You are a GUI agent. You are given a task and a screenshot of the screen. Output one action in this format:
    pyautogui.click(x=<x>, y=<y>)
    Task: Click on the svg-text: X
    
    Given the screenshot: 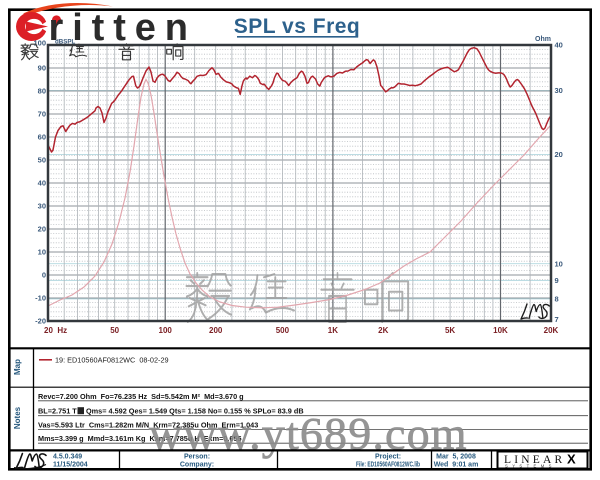 What is the action you would take?
    pyautogui.click(x=571, y=459)
    